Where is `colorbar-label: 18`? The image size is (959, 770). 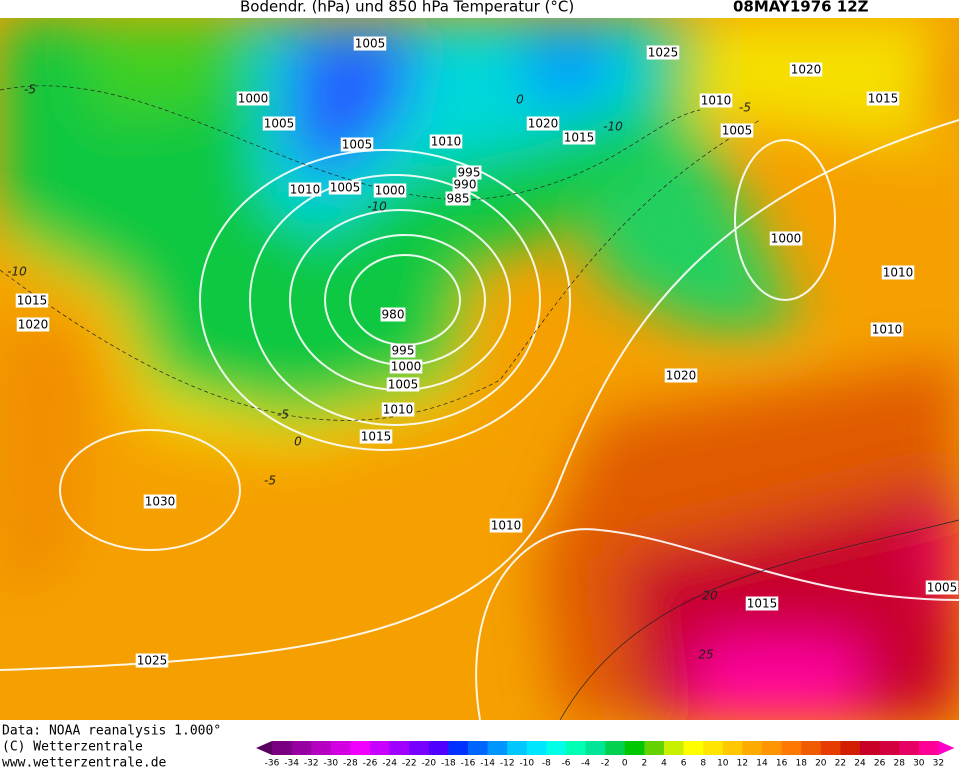
colorbar-label: 18 is located at coordinates (801, 764).